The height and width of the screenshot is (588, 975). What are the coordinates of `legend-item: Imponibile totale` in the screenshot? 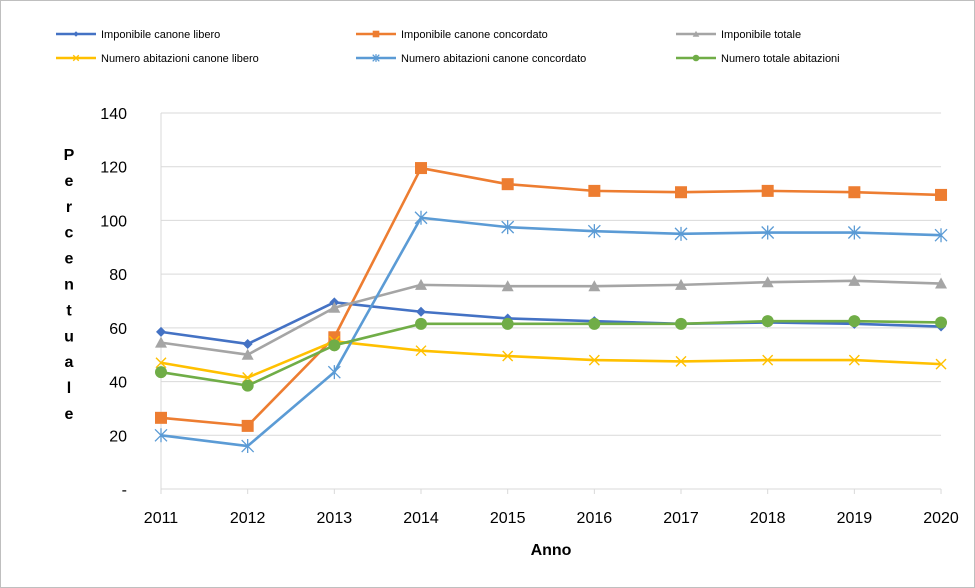 It's located at (738, 35).